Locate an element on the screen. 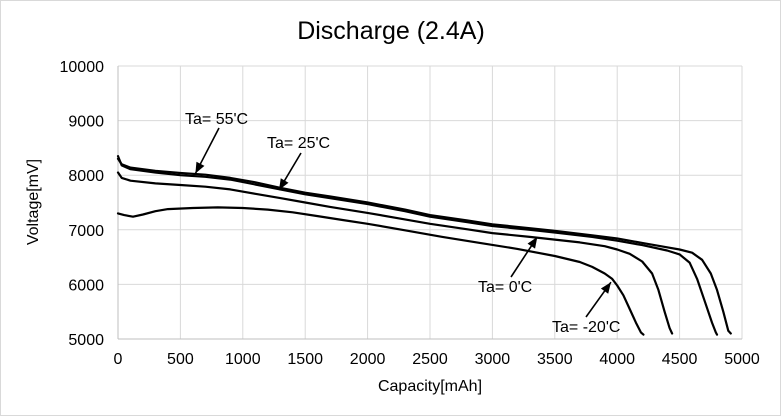  x-axis-label: Capacity[mAh] is located at coordinates (430, 386).